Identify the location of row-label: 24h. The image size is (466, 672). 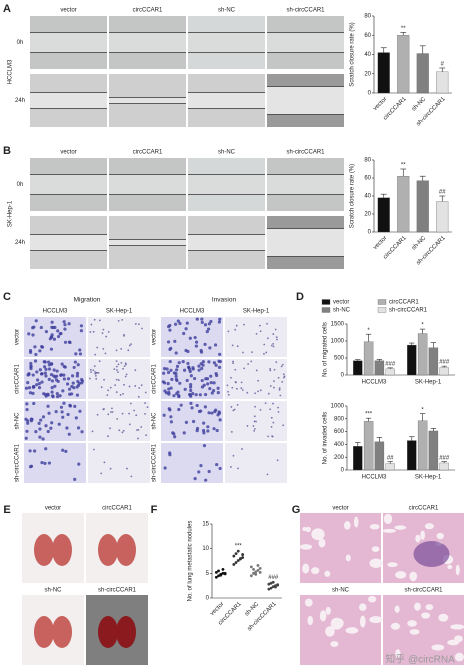
(20, 101).